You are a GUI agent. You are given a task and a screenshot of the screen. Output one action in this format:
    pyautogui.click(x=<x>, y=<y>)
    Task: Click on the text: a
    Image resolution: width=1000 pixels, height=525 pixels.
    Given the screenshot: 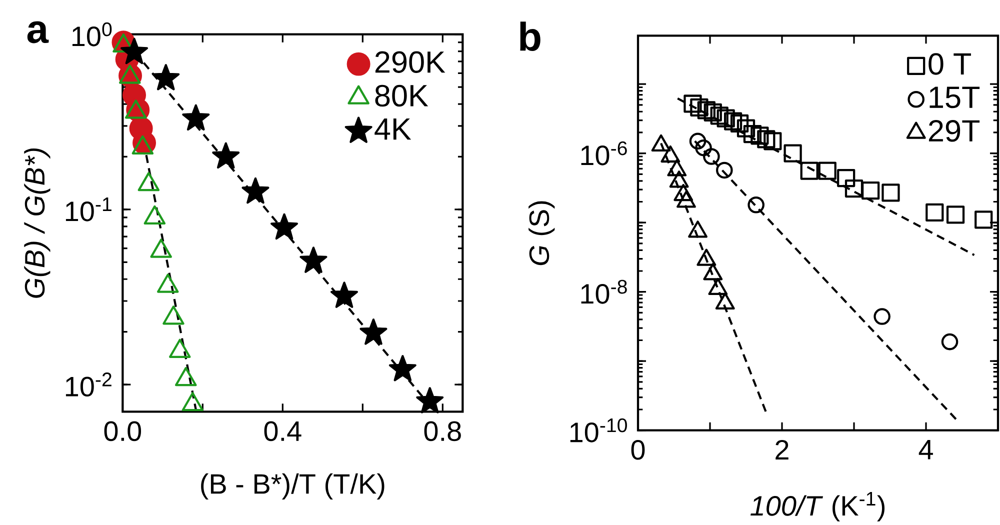 What is the action you would take?
    pyautogui.click(x=38, y=32)
    